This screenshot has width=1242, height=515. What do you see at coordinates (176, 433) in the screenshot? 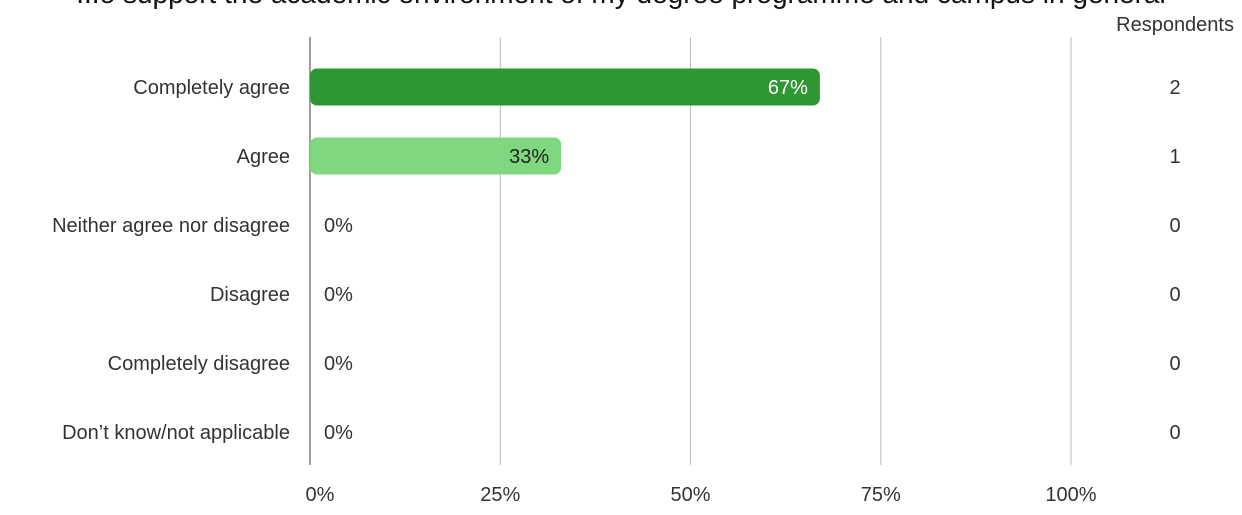
I see `category-label: Don’t know/not applicable` at bounding box center [176, 433].